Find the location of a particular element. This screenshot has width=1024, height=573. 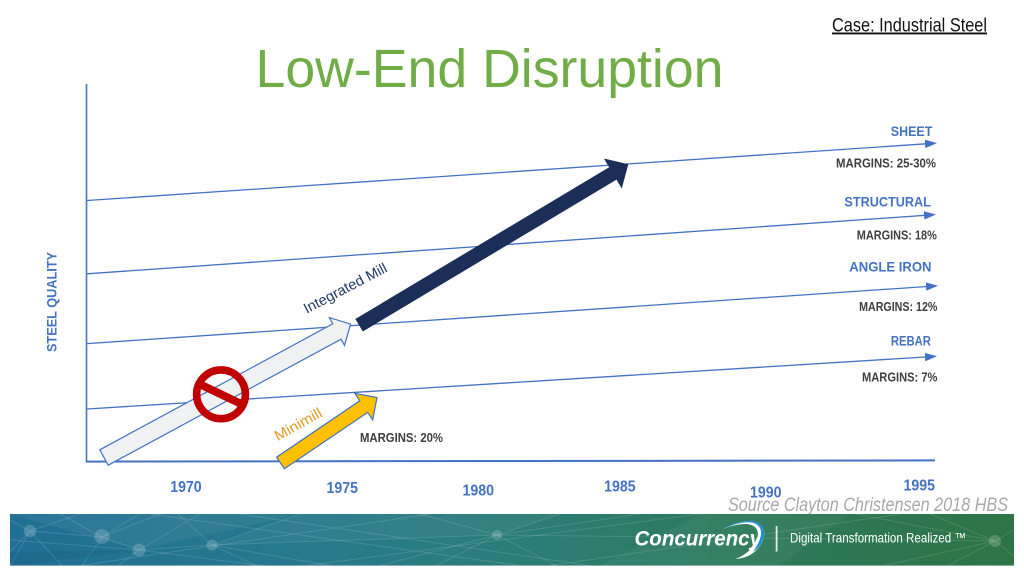

svg-text:Source Clayton Christensen 201: Source Clayton Christensen 2018 HBS is located at coordinates (868, 505).